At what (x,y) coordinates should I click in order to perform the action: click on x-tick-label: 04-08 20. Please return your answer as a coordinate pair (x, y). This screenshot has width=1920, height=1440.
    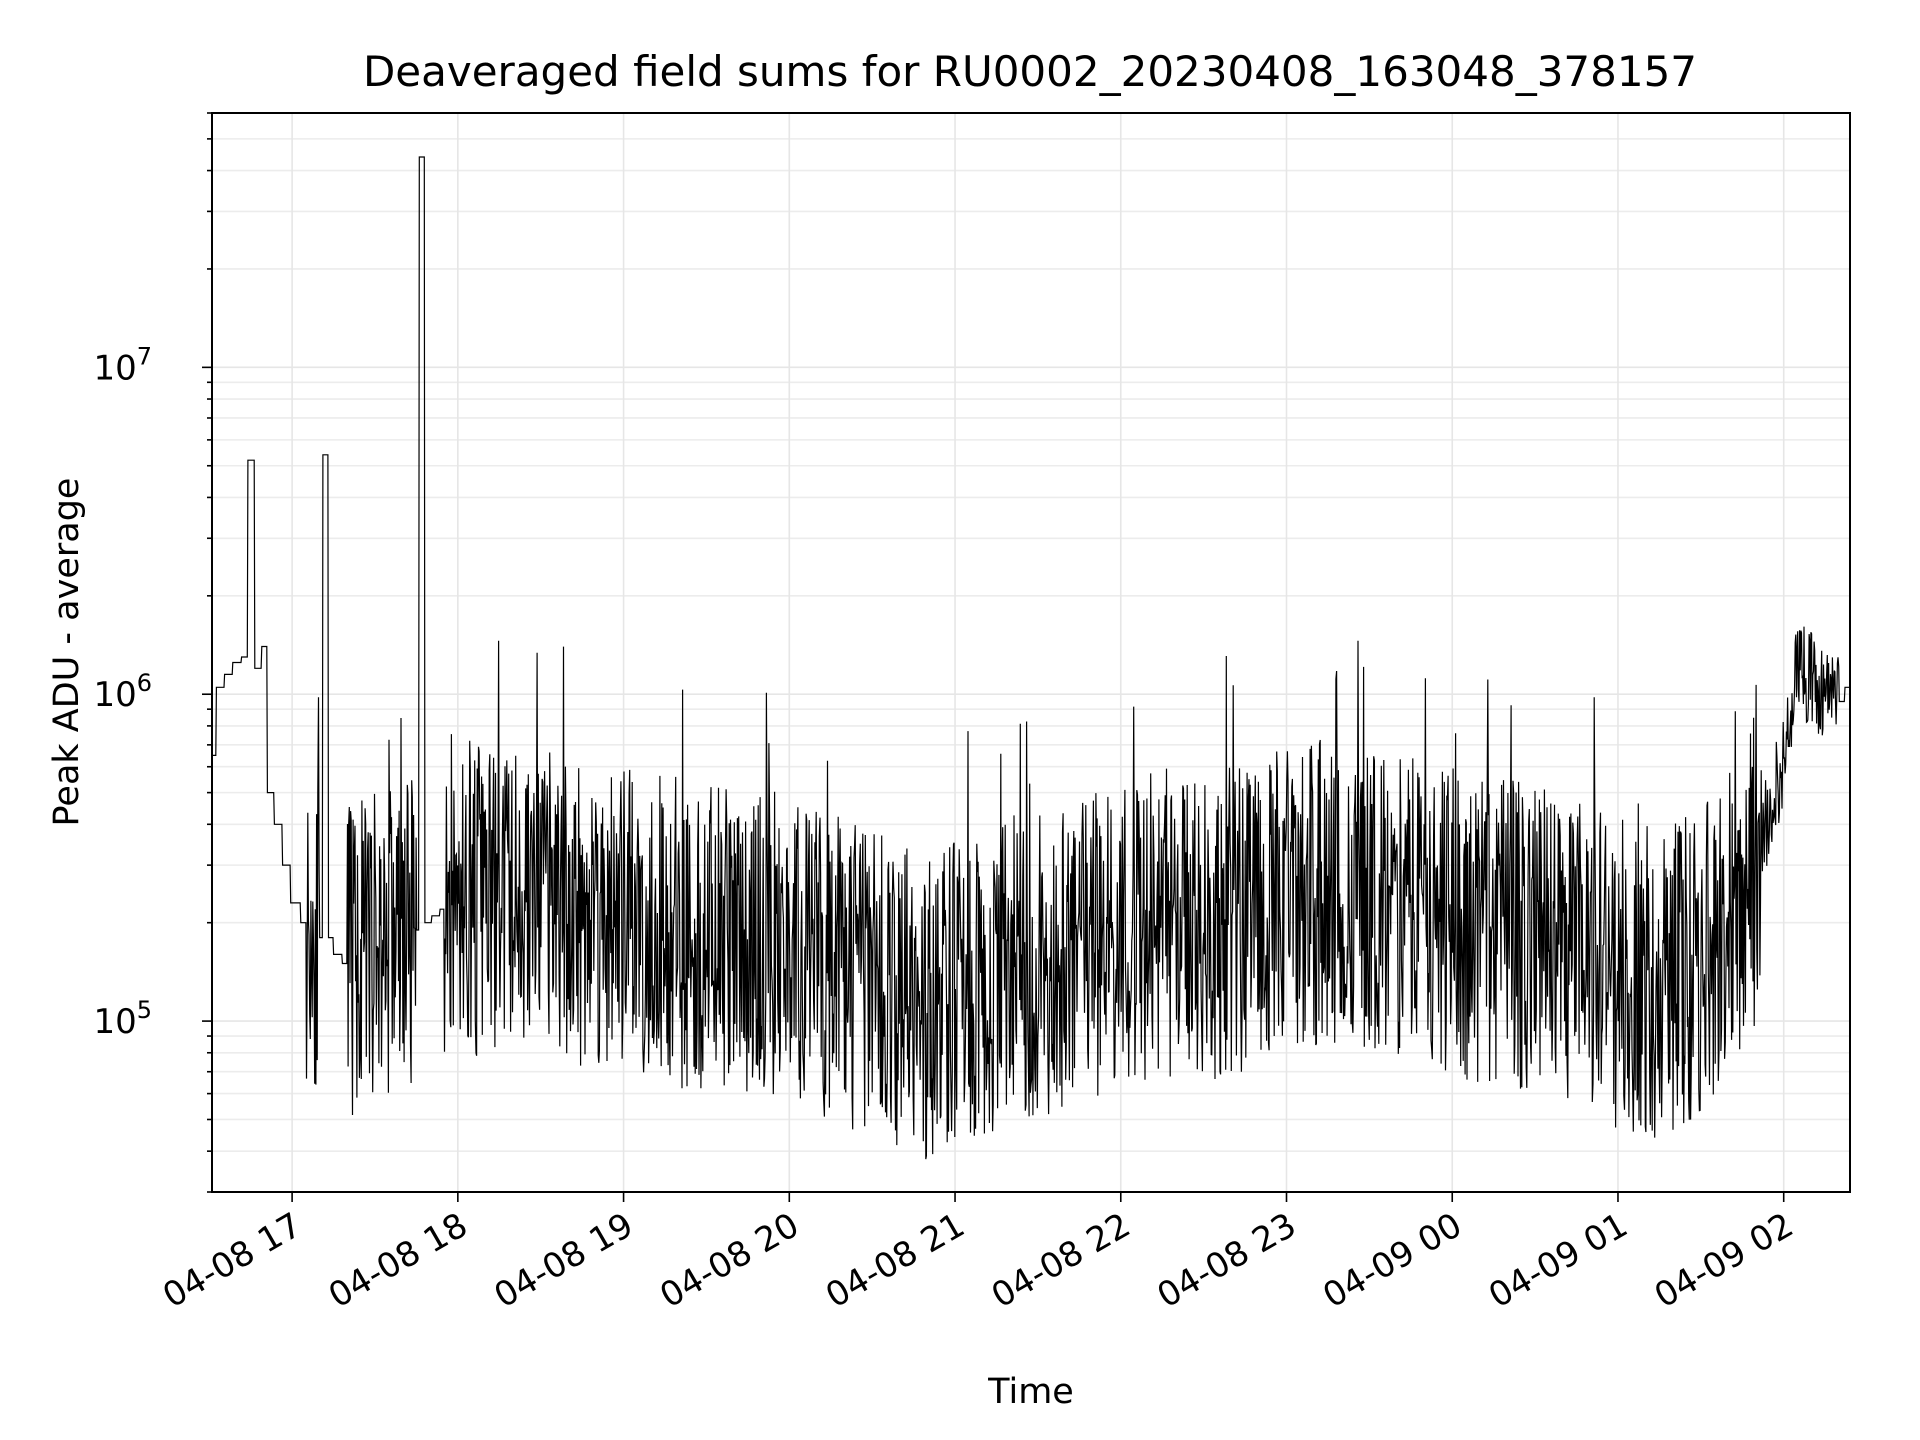
    Looking at the image, I should click on (729, 1260).